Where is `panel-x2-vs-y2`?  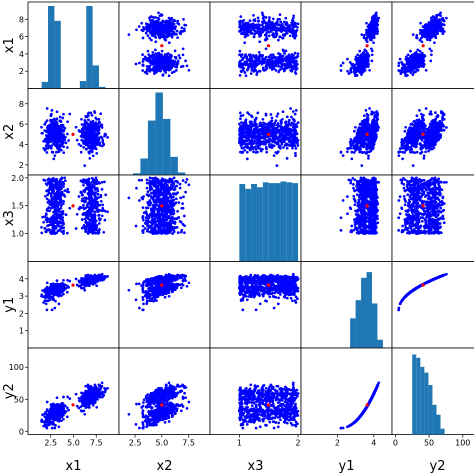
panel-x2-vs-y2 is located at coordinates (432, 132).